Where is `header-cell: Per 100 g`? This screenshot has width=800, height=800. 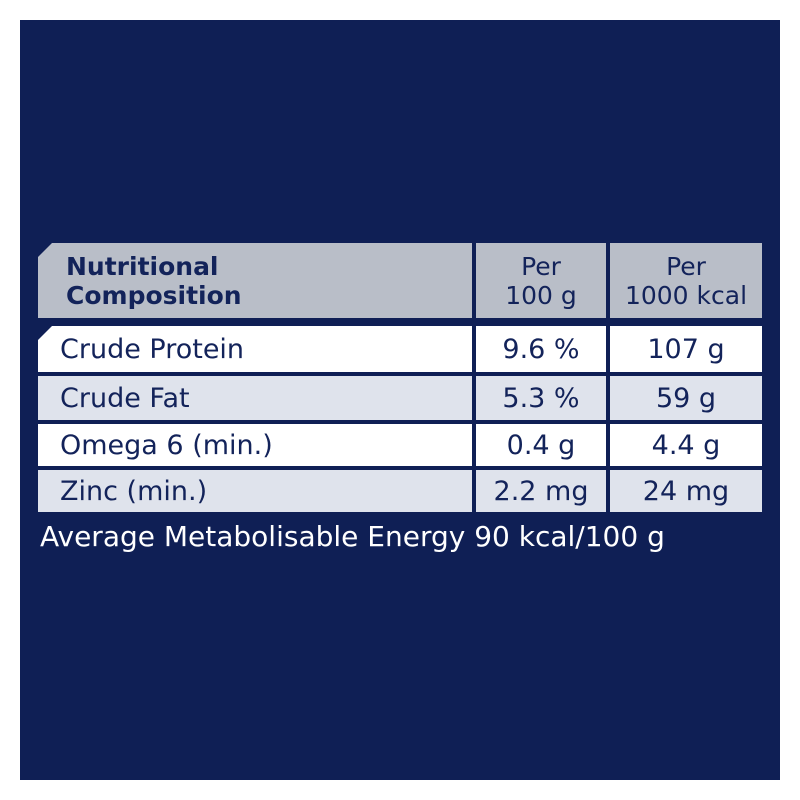 header-cell: Per 100 g is located at coordinates (541, 280).